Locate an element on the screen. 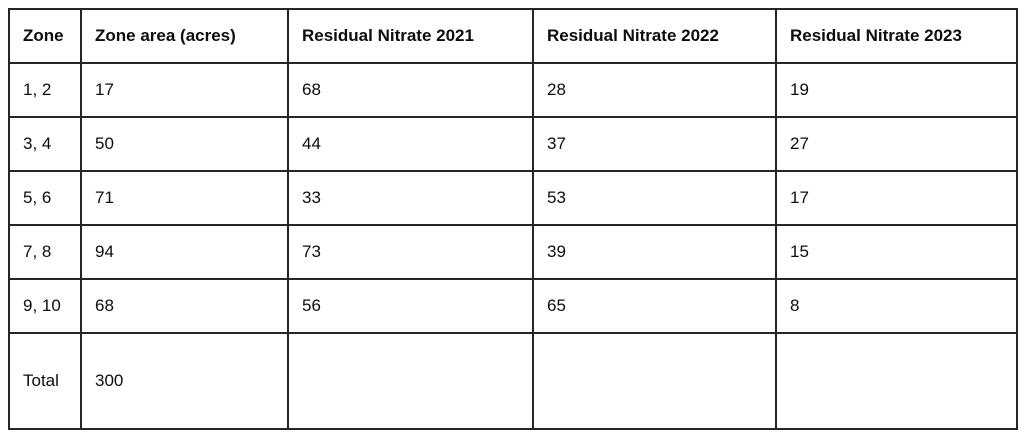  table-row: 5, 6 71 33 53 17 is located at coordinates (513, 198).